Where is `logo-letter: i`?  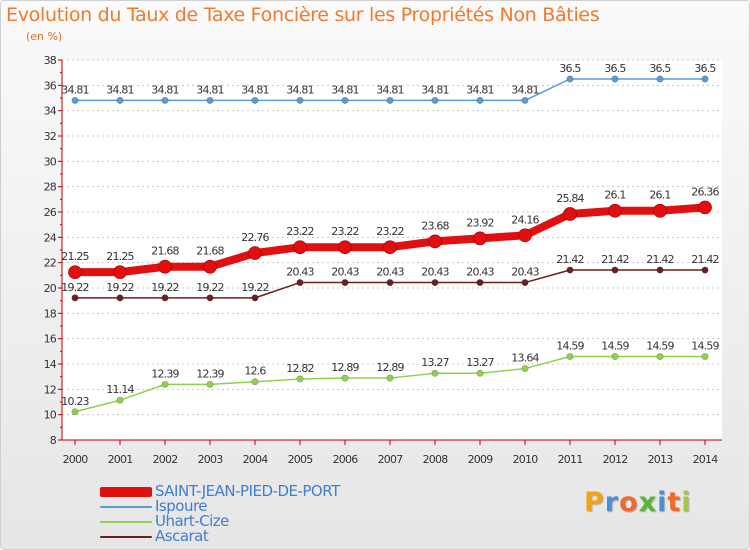
logo-letter: i is located at coordinates (686, 502).